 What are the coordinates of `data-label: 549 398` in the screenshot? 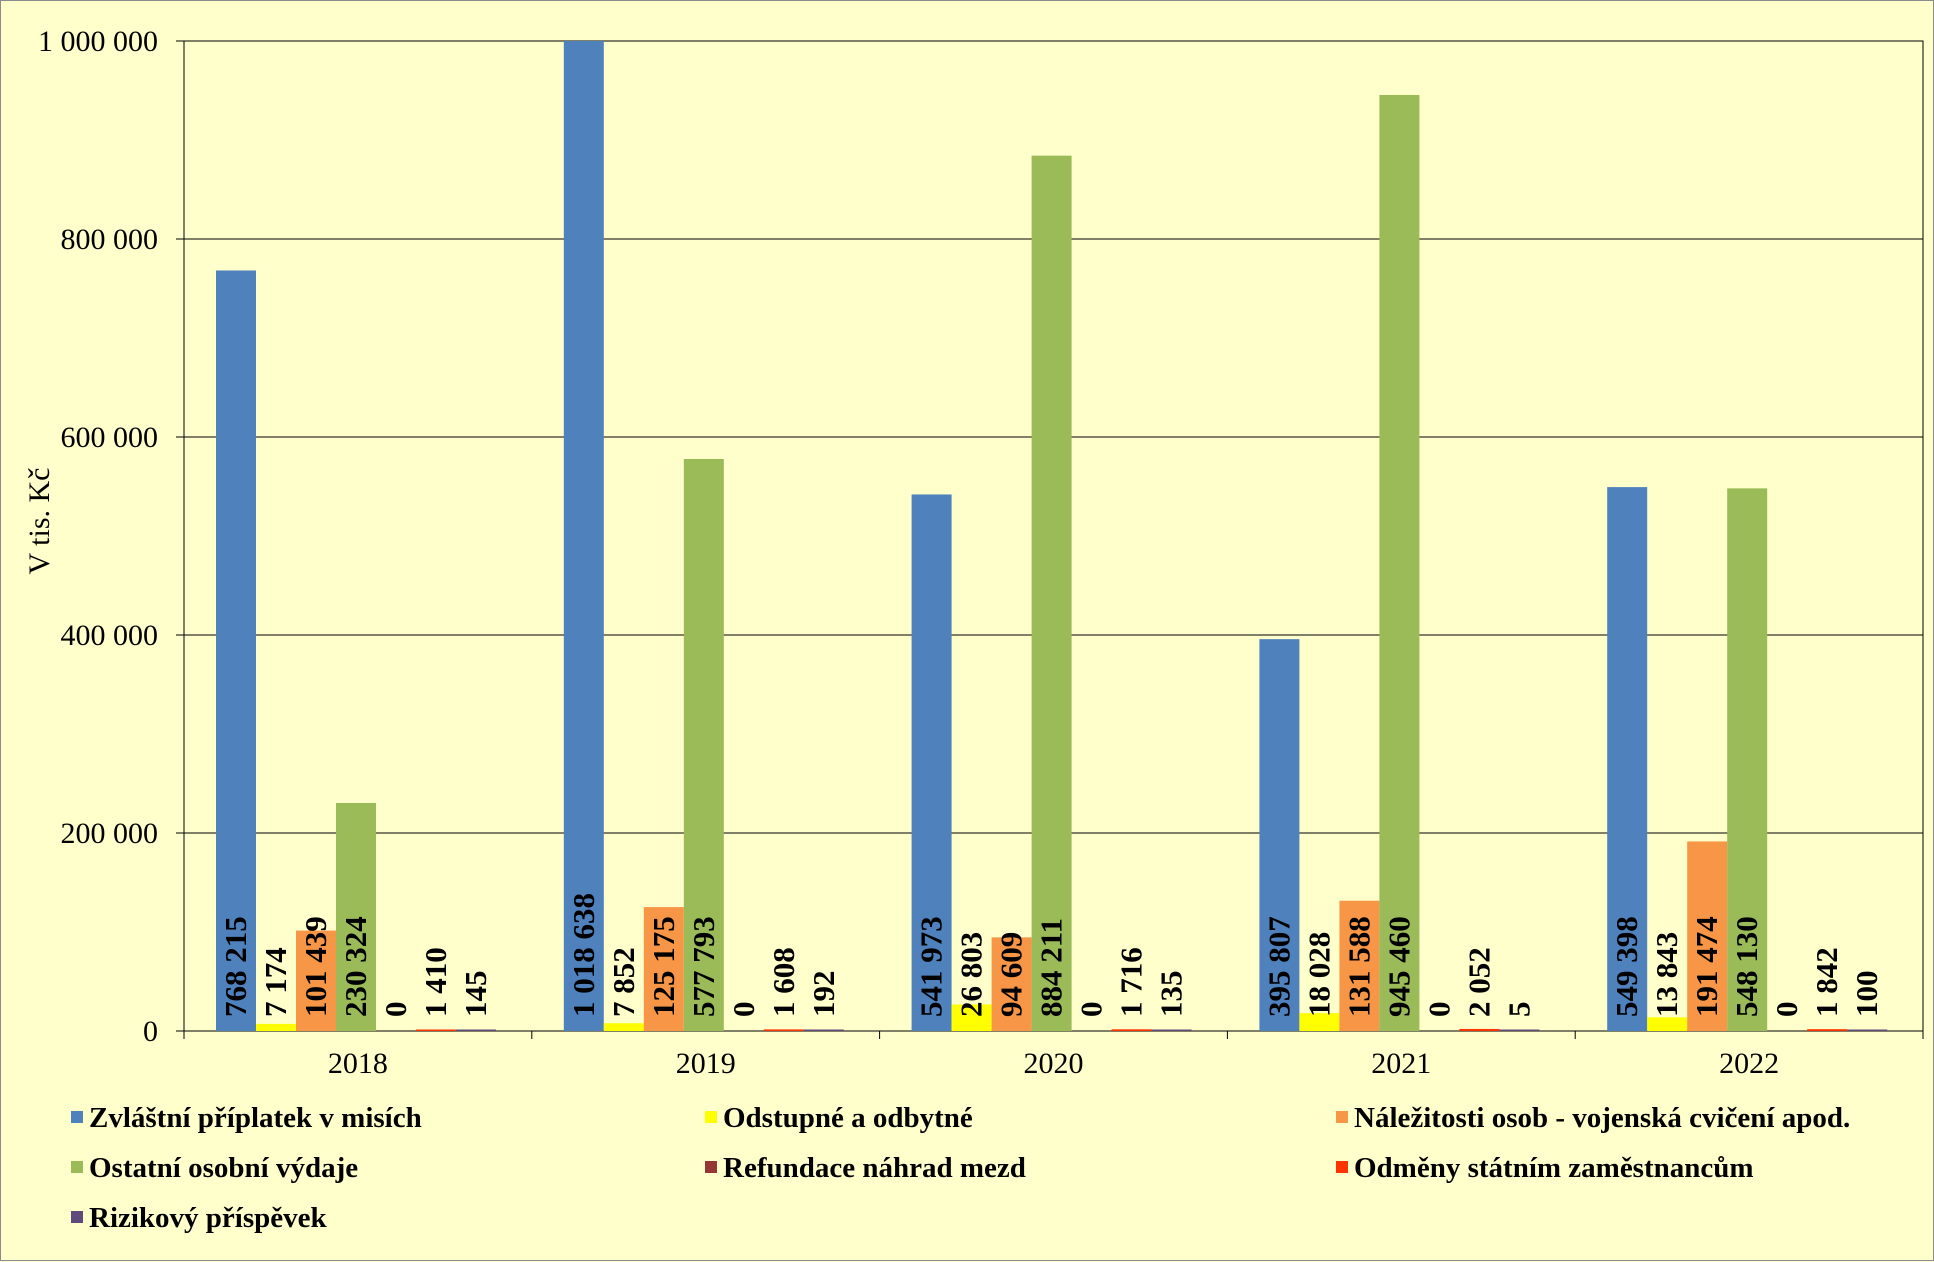 It's located at (1626, 966).